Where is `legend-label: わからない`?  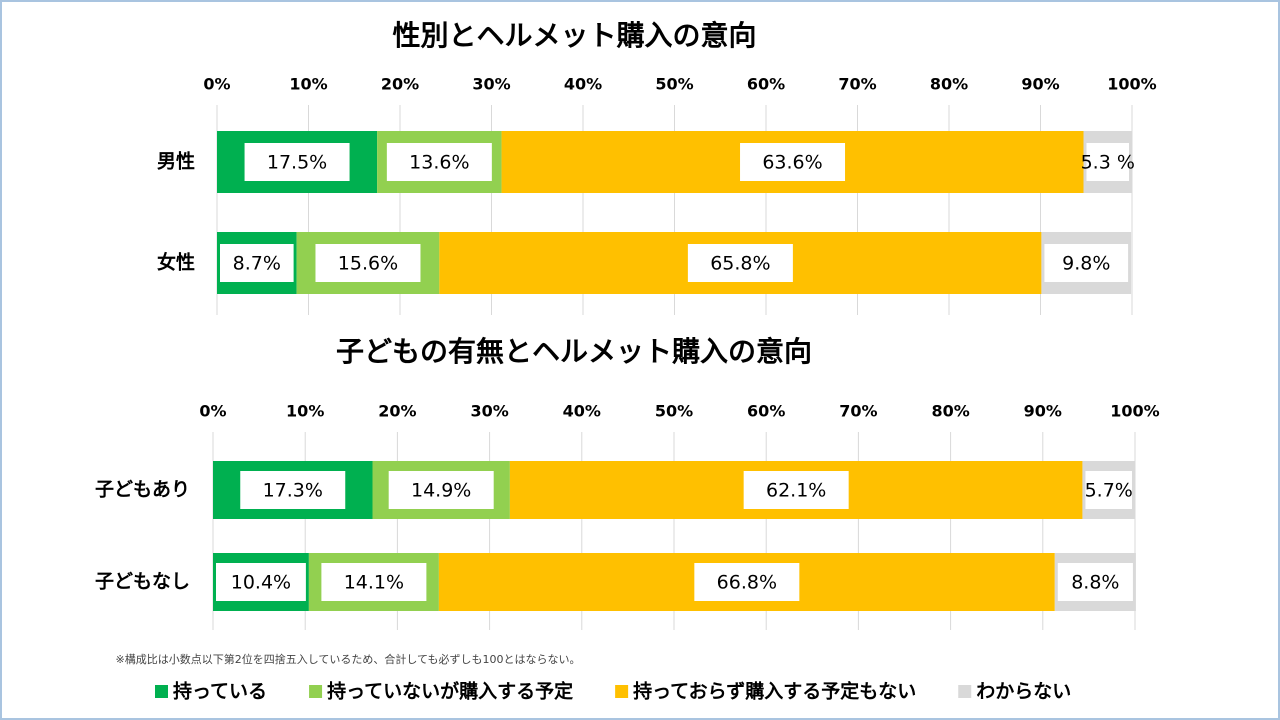 legend-label: わからない is located at coordinates (1023, 692).